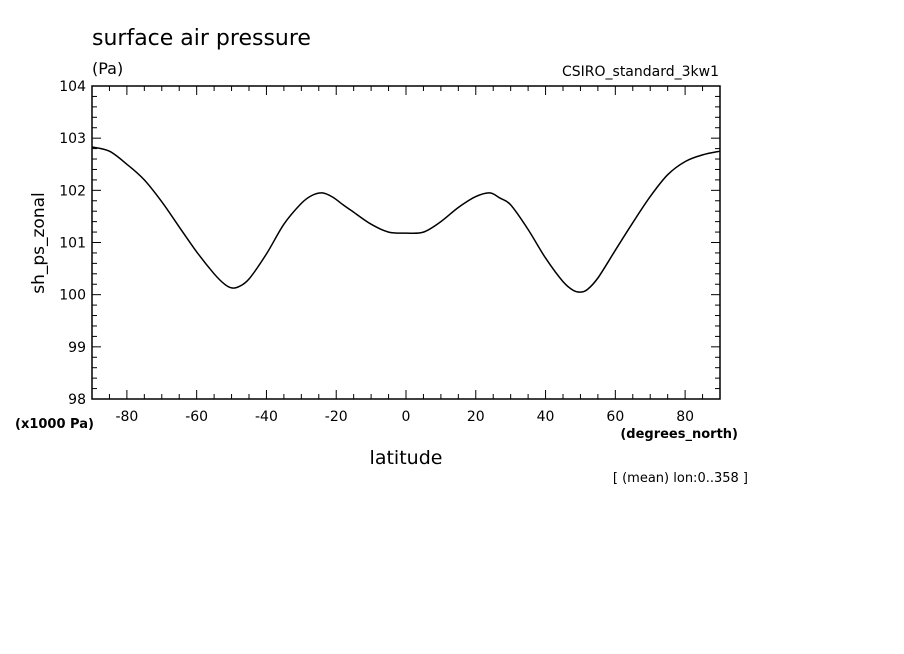 The image size is (904, 654). I want to click on y-tick-label: 103, so click(72, 139).